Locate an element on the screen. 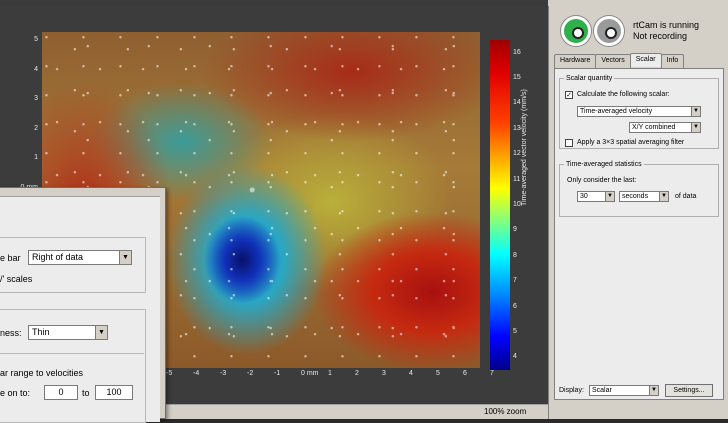  range-max-input: 100 is located at coordinates (114, 392).